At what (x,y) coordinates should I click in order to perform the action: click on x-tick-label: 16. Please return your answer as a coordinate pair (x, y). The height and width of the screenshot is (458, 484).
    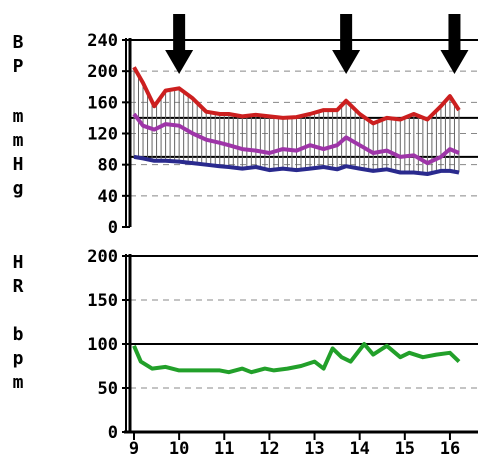
    Looking at the image, I should click on (450, 448).